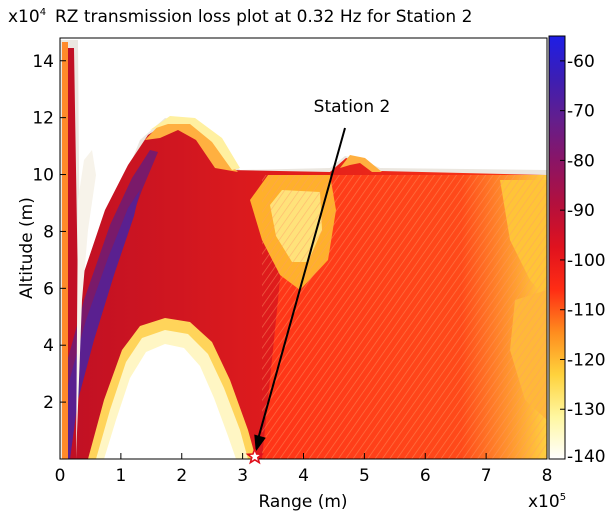 This screenshot has height=520, width=611. Describe the element at coordinates (586, 311) in the screenshot. I see `colorbar-tick-label: -110` at that location.